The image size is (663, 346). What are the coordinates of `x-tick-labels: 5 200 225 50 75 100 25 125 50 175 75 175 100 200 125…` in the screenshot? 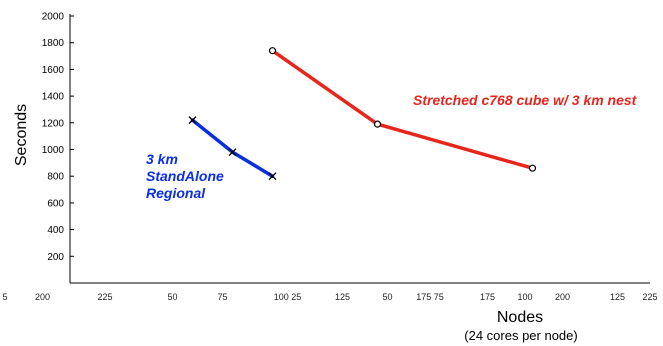 It's located at (329, 297).